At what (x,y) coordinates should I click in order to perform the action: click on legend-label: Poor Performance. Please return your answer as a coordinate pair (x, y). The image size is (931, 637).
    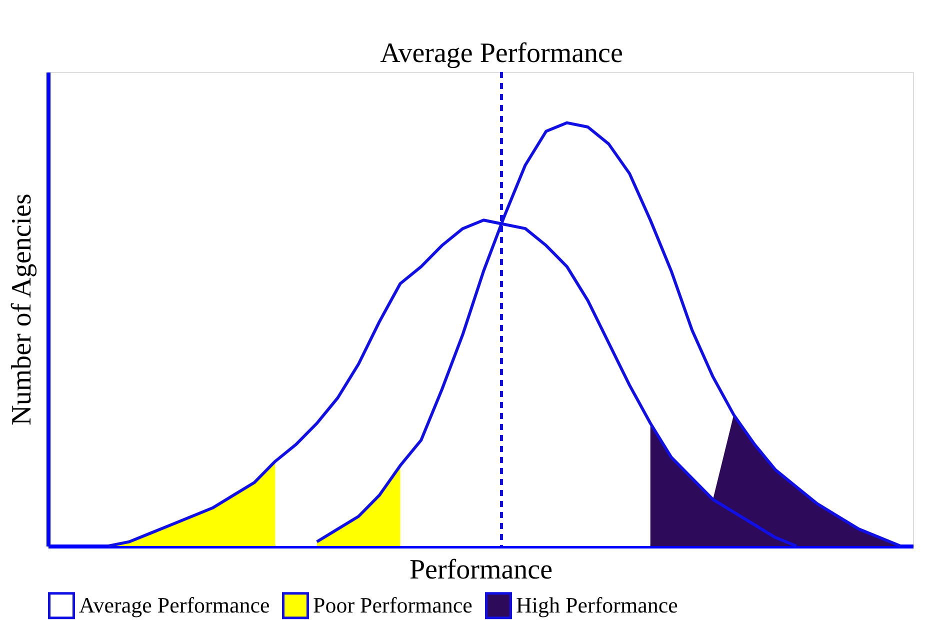
    Looking at the image, I should click on (392, 605).